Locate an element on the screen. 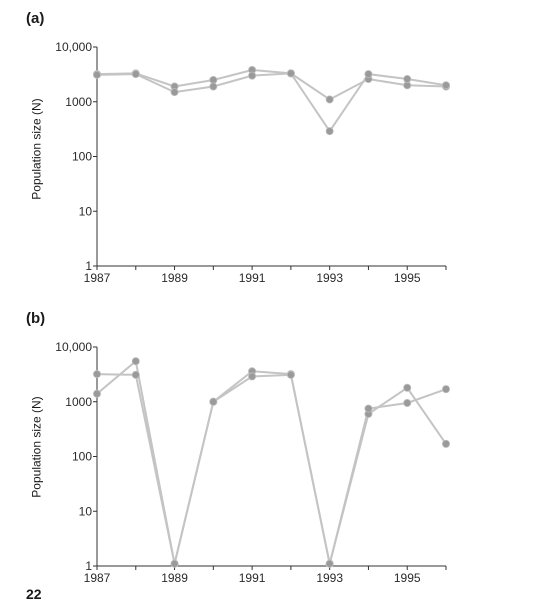 This screenshot has width=559, height=602. panel-a-series-2-line is located at coordinates (271, 102).